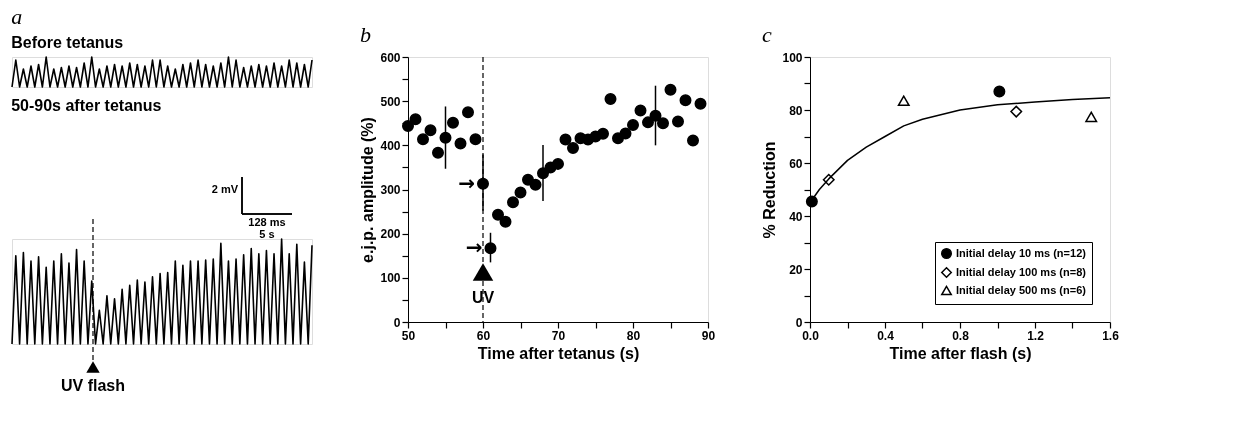 Image resolution: width=1257 pixels, height=423 pixels. I want to click on x-tick-label: 80, so click(633, 335).